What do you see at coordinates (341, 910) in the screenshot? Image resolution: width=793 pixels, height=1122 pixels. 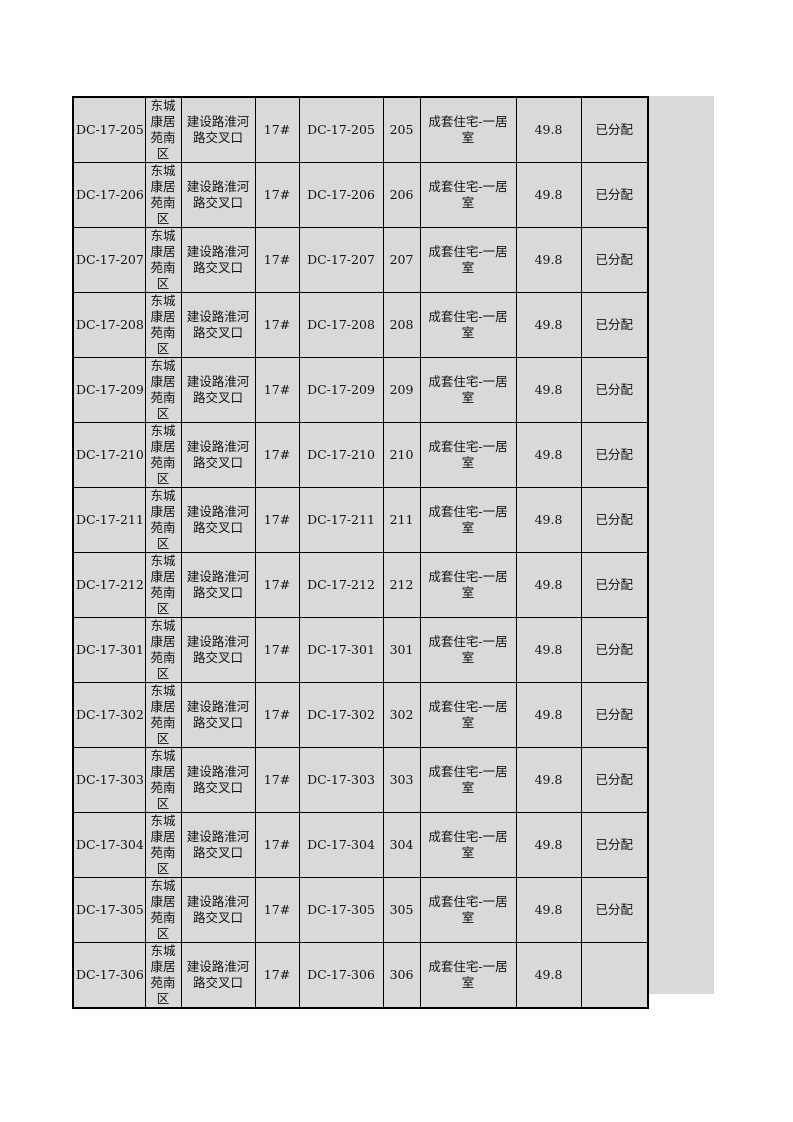 I see `cell-house-code: DC-17-305` at bounding box center [341, 910].